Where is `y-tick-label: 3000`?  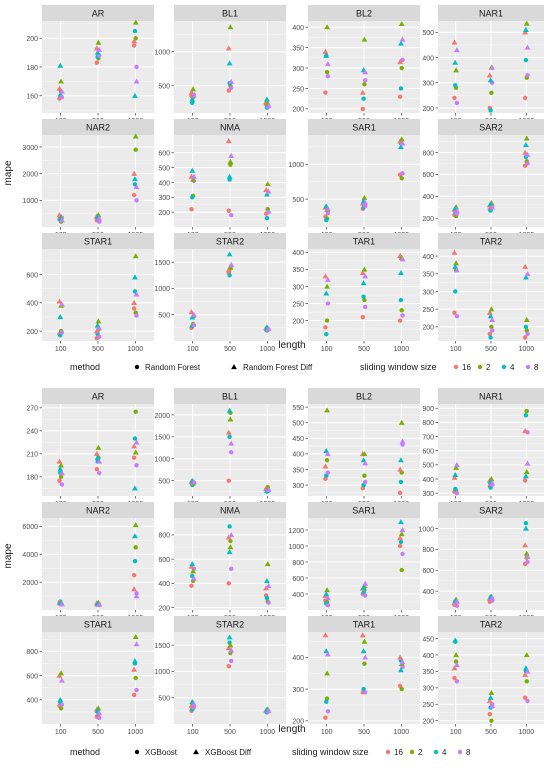
y-tick-label: 3000 is located at coordinates (30, 148).